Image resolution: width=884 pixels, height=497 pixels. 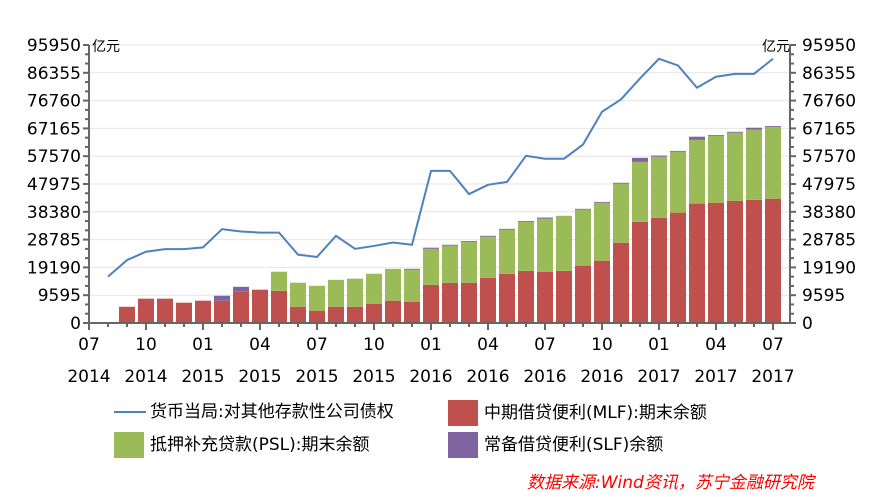 What do you see at coordinates (829, 74) in the screenshot?
I see `y-tick-label-right: 86355` at bounding box center [829, 74].